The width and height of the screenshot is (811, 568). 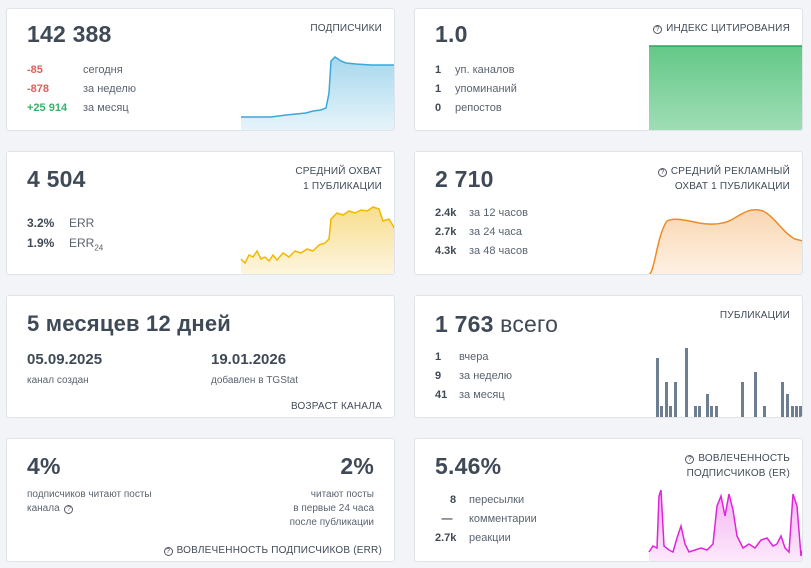 I want to click on citation-index: 1.0, so click(x=451, y=34).